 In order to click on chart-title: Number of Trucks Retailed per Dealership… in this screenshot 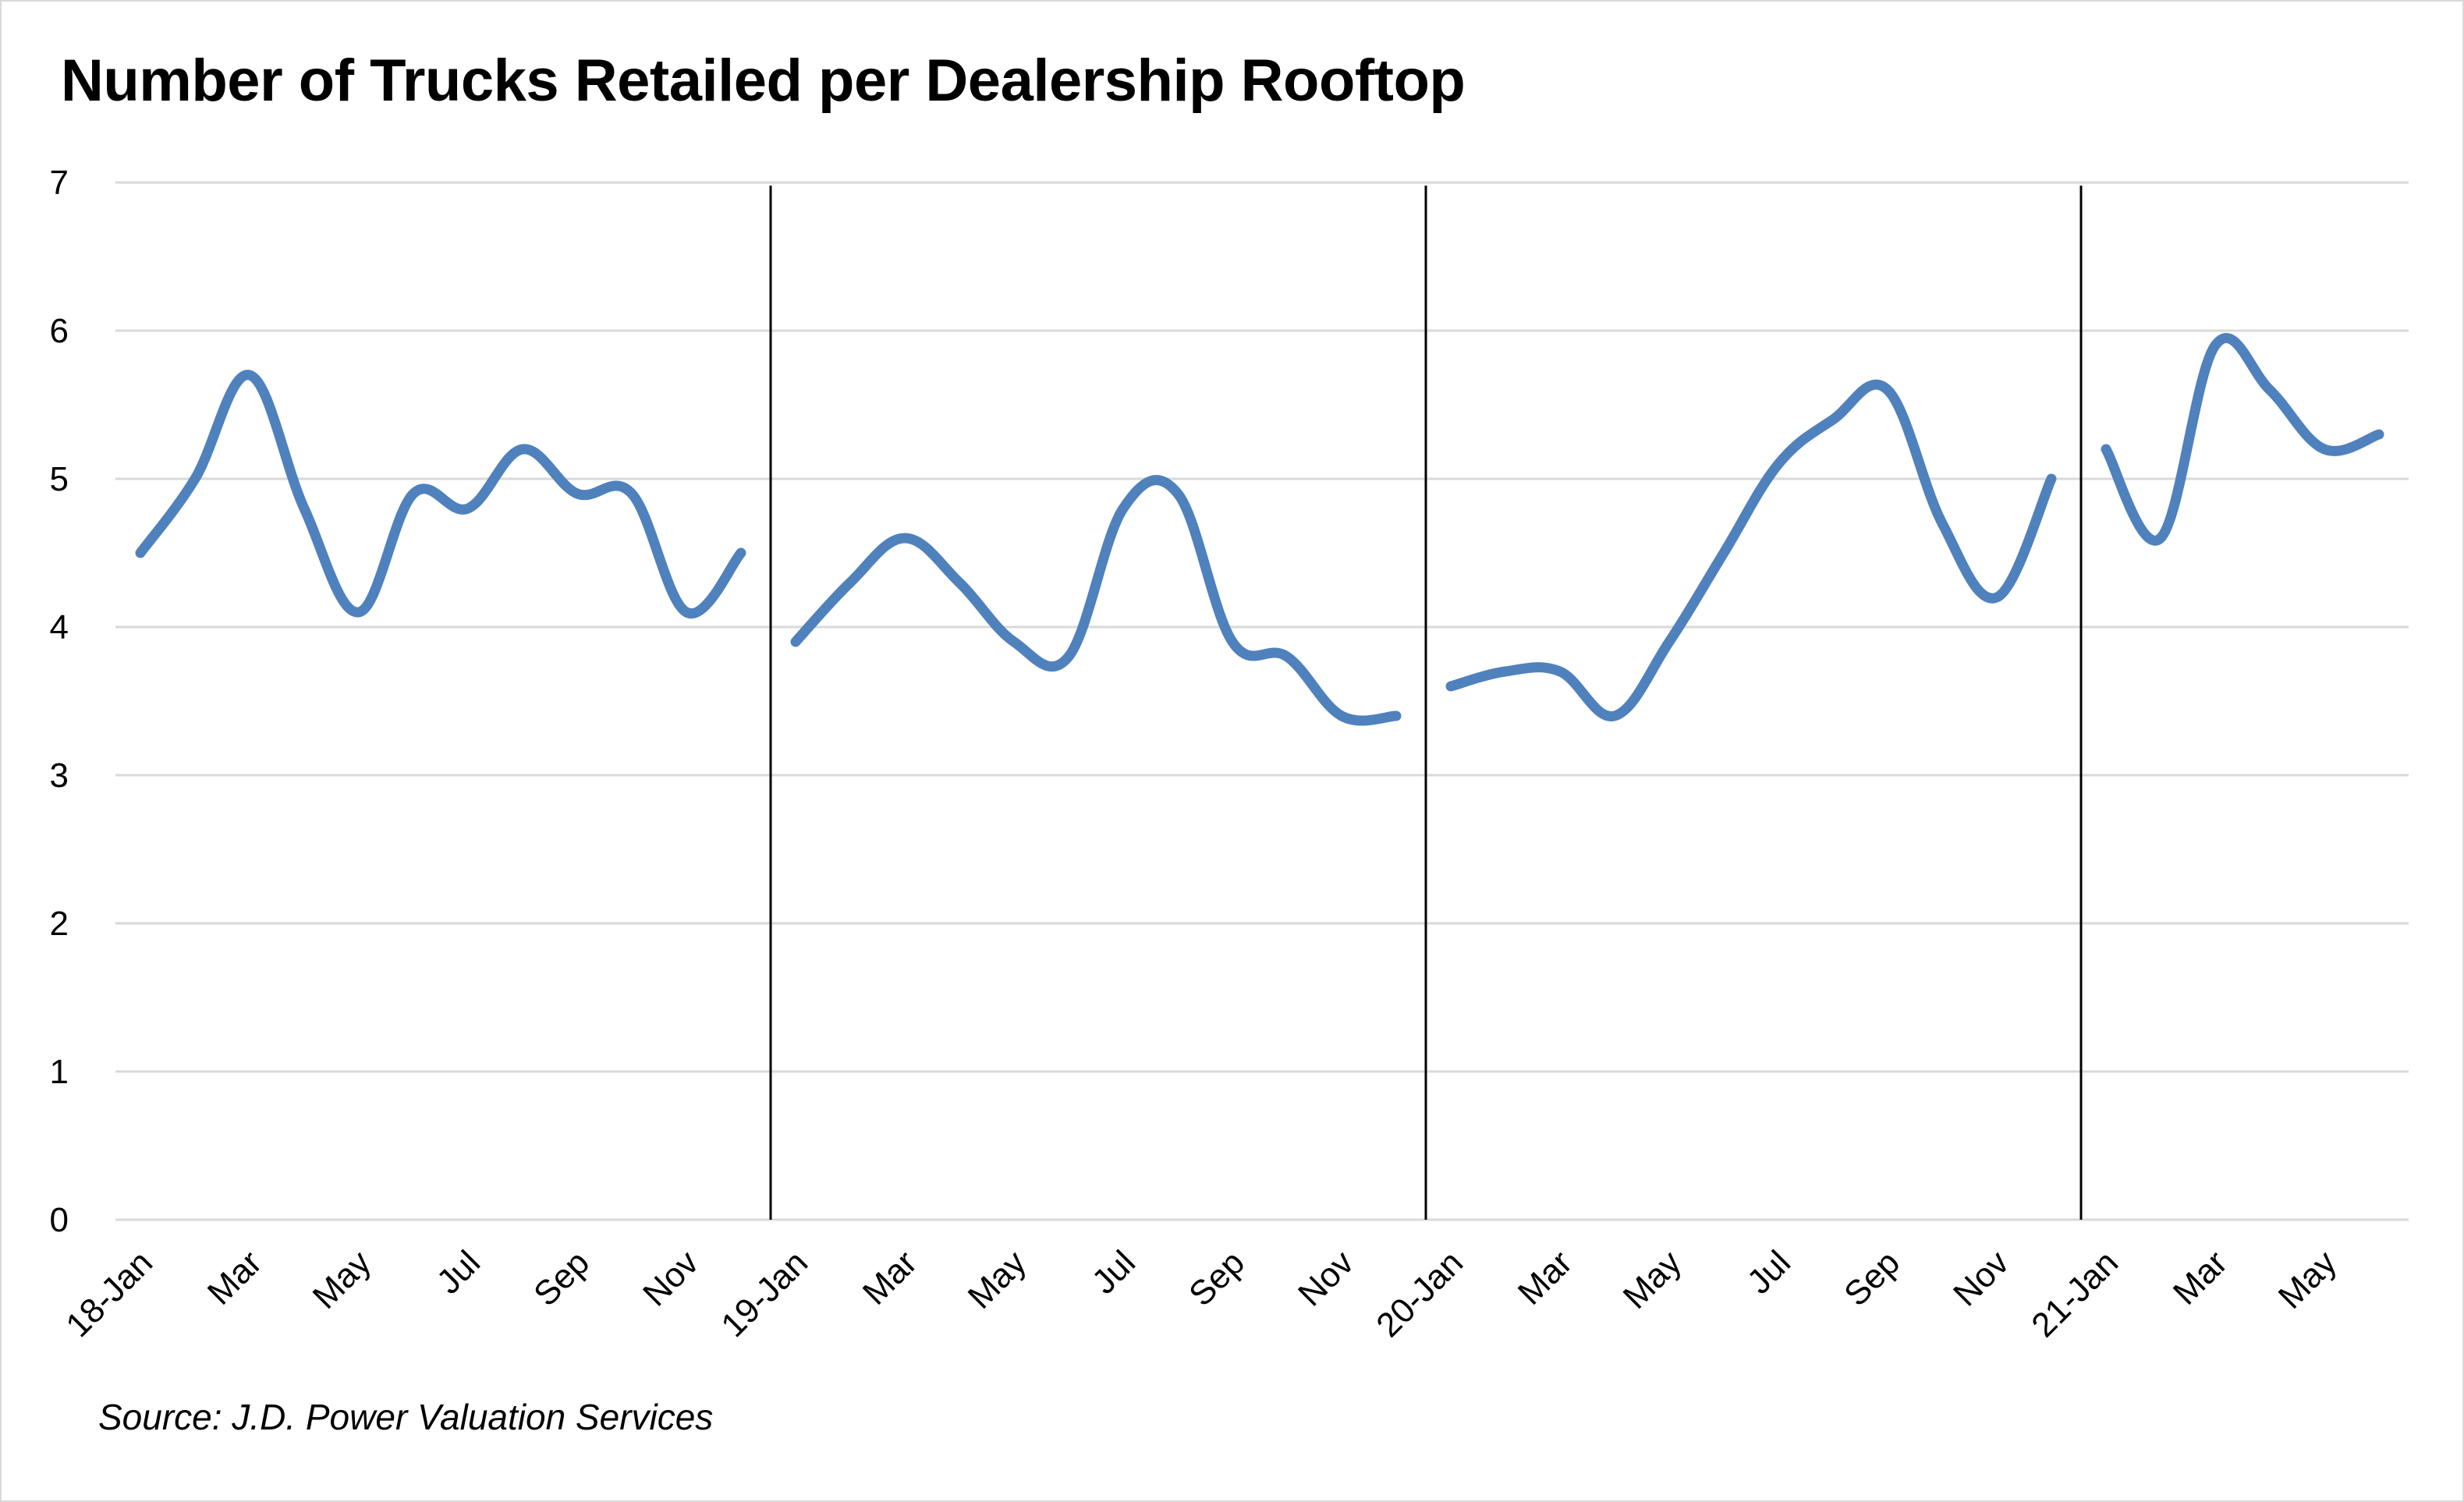, I will do `click(763, 81)`.